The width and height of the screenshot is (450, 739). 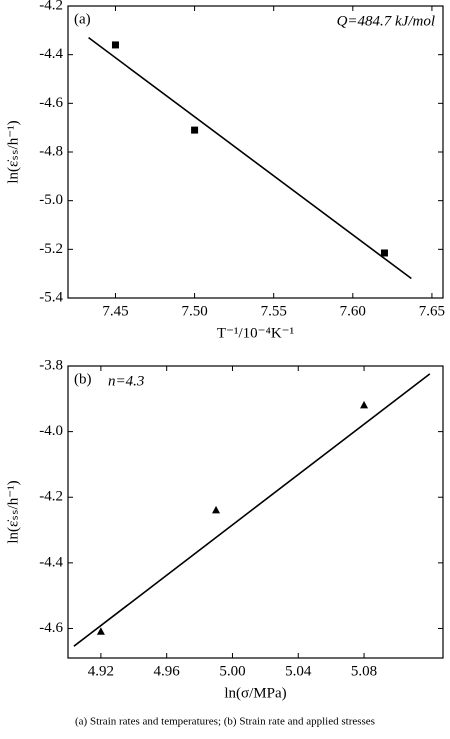 I want to click on x-tick-label: 4.92, so click(x=101, y=671).